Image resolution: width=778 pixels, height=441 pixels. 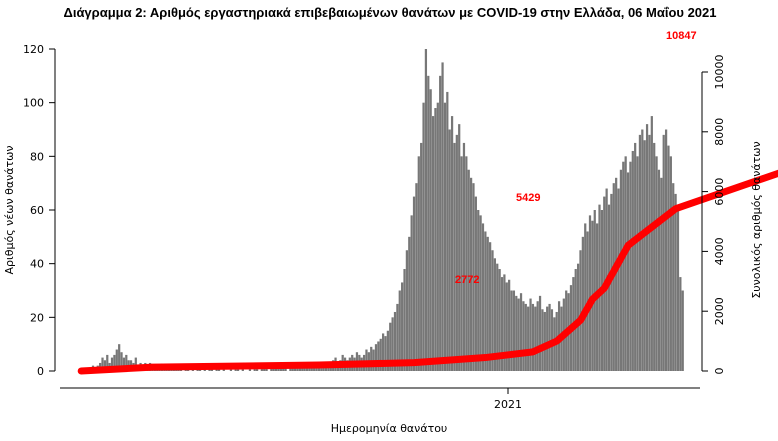 What do you see at coordinates (528, 198) in the screenshot?
I see `annotation-mid: 5429` at bounding box center [528, 198].